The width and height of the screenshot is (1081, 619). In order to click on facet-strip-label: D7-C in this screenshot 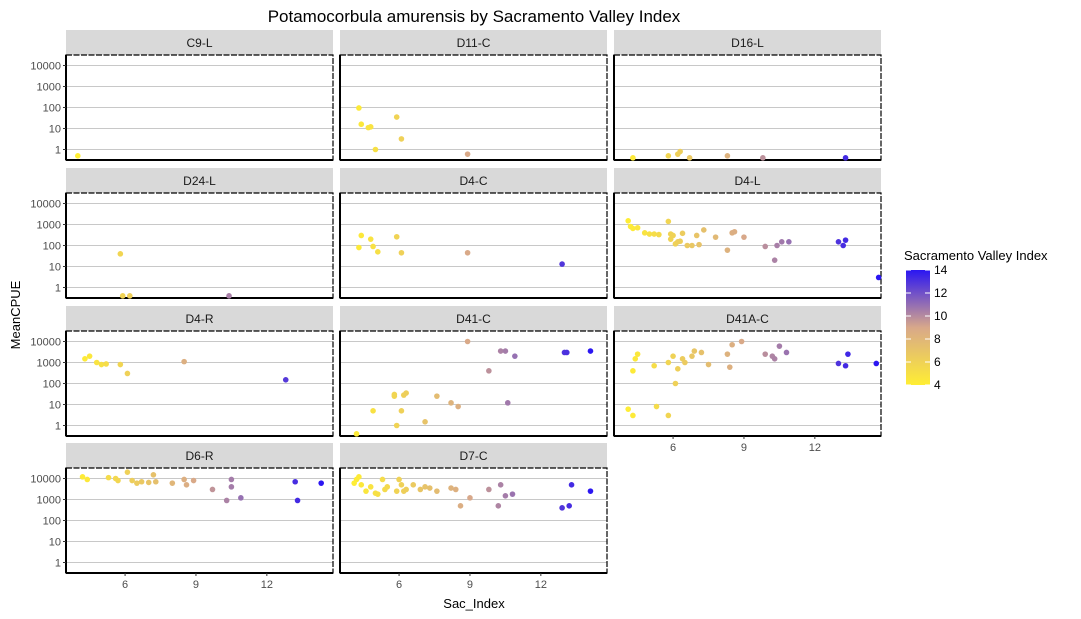, I will do `click(473, 456)`.